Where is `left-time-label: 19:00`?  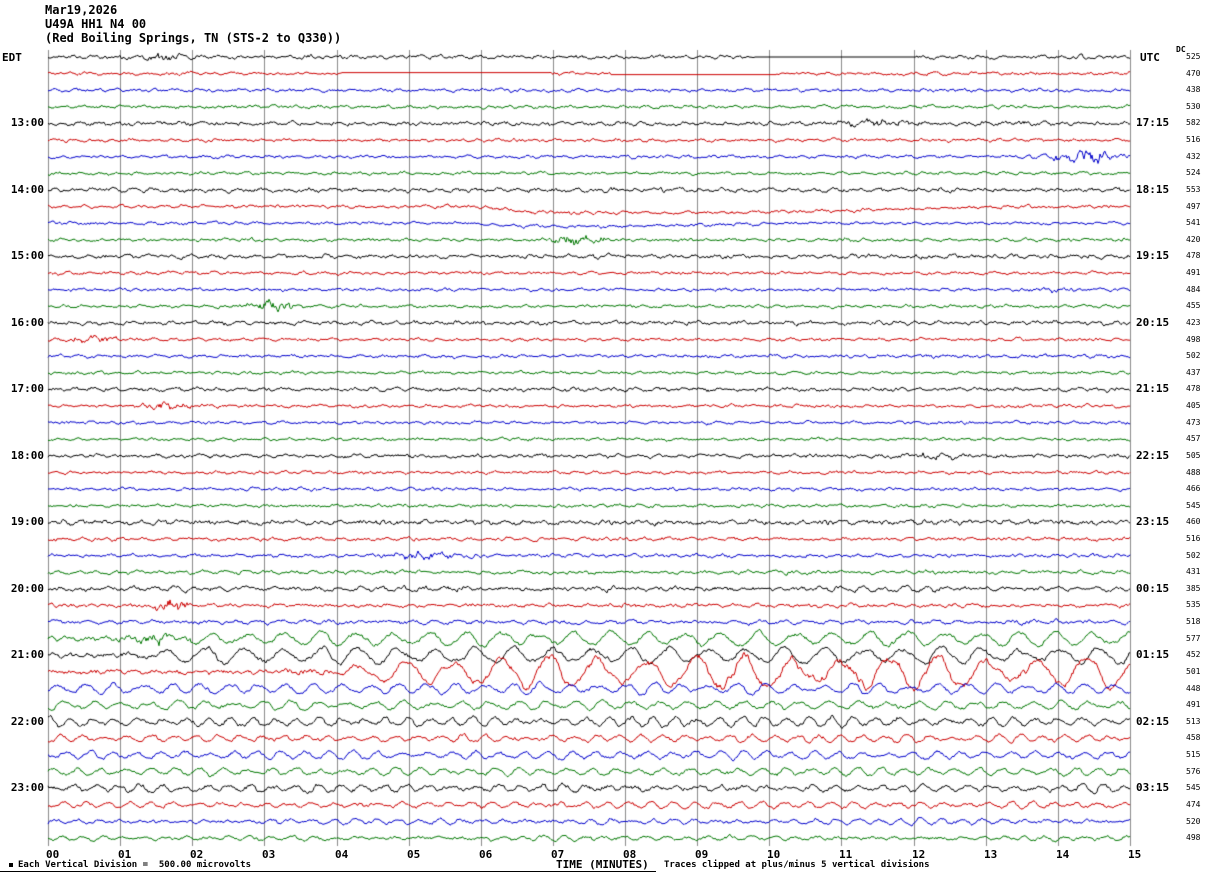
left-time-label: 19:00 is located at coordinates (27, 522).